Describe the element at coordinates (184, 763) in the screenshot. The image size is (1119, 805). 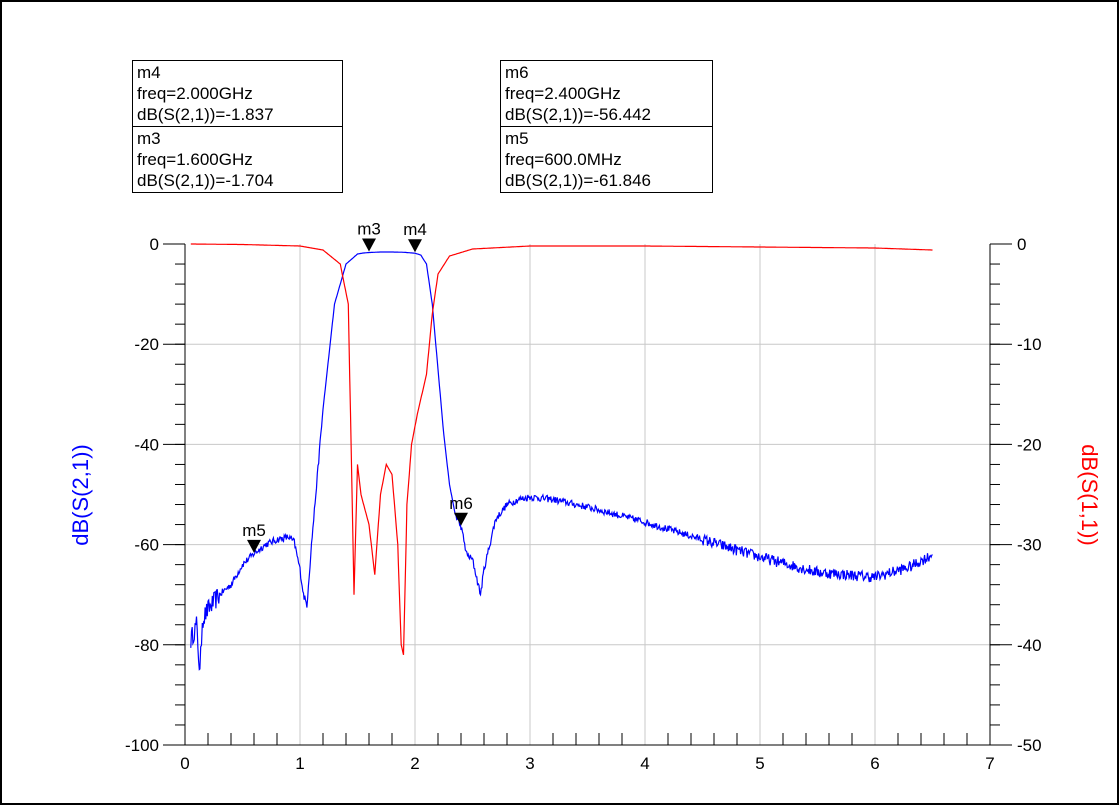
I see `x-tick-label: 0` at that location.